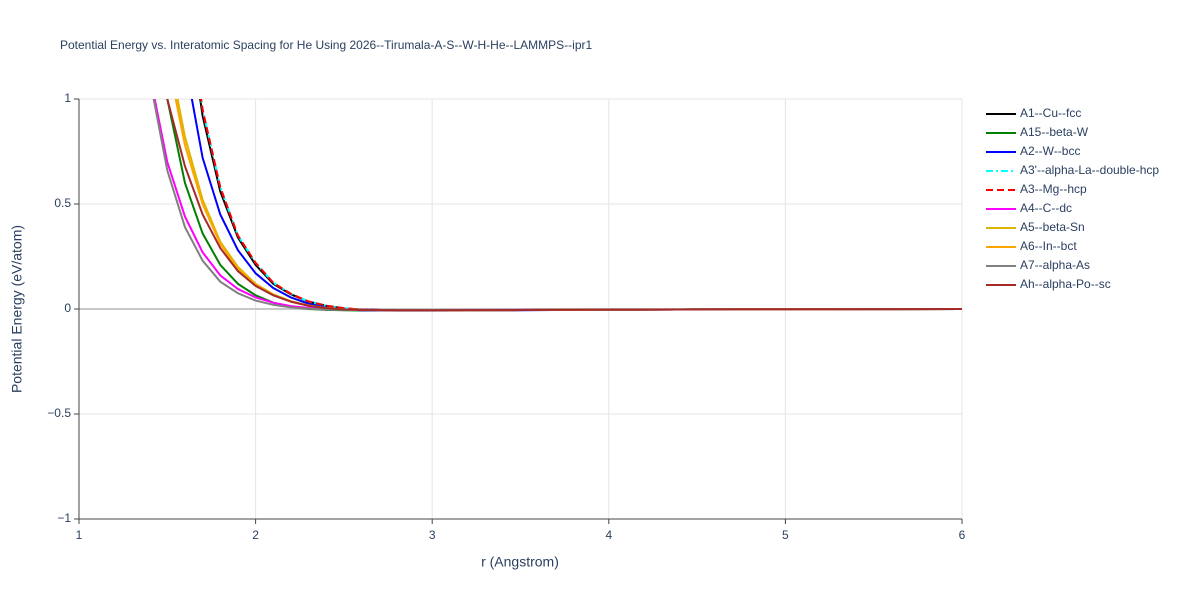 The width and height of the screenshot is (1200, 600). Describe the element at coordinates (962, 535) in the screenshot. I see `x-tick-label: 6` at that location.